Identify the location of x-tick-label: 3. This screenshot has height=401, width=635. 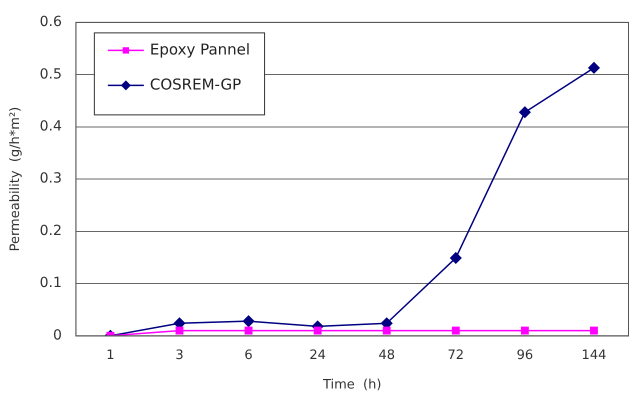
(179, 355).